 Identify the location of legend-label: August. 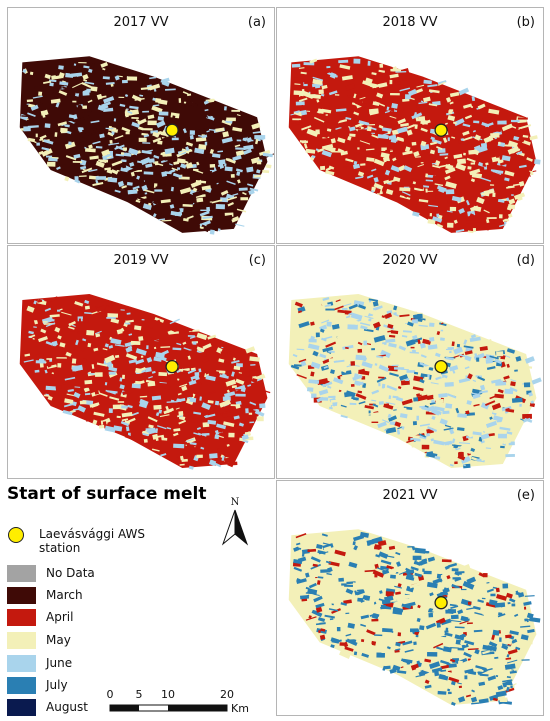
(67, 707).